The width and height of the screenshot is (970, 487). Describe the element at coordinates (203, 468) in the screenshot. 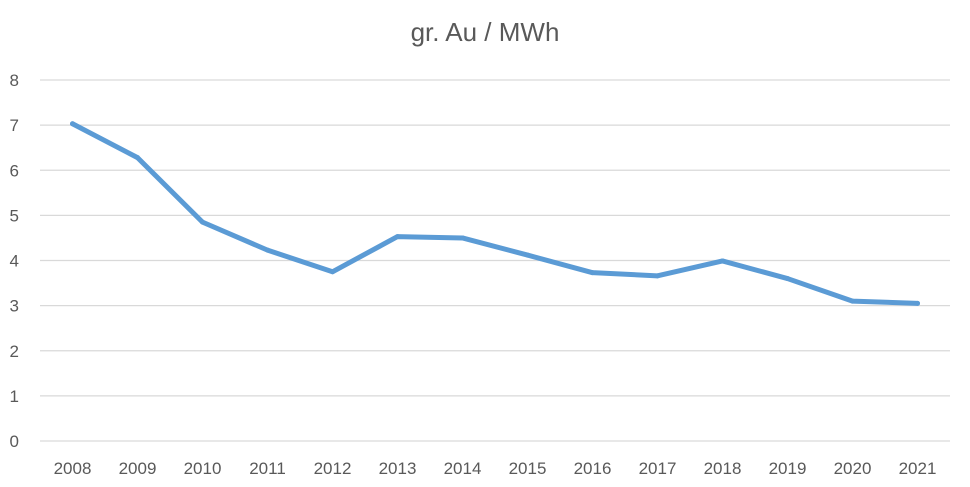

I see `x-tick-label: 2010` at that location.